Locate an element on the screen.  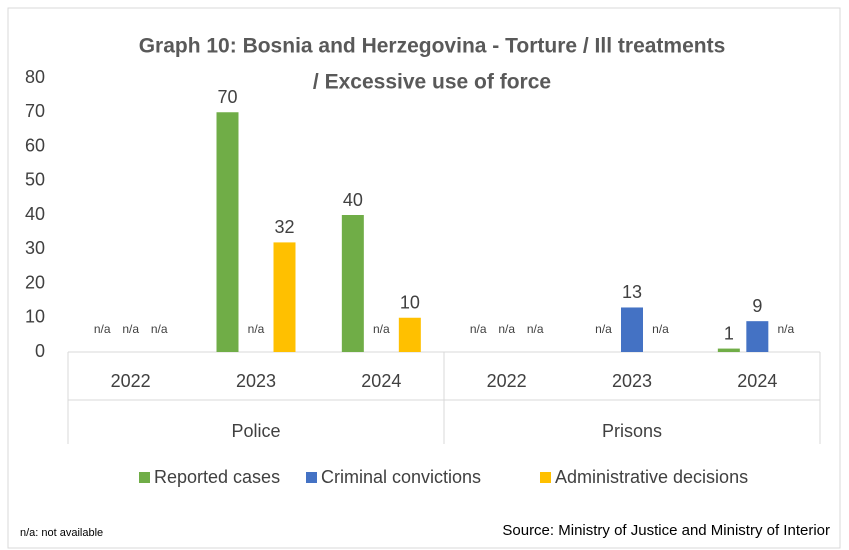
value-label: 9 is located at coordinates (757, 306).